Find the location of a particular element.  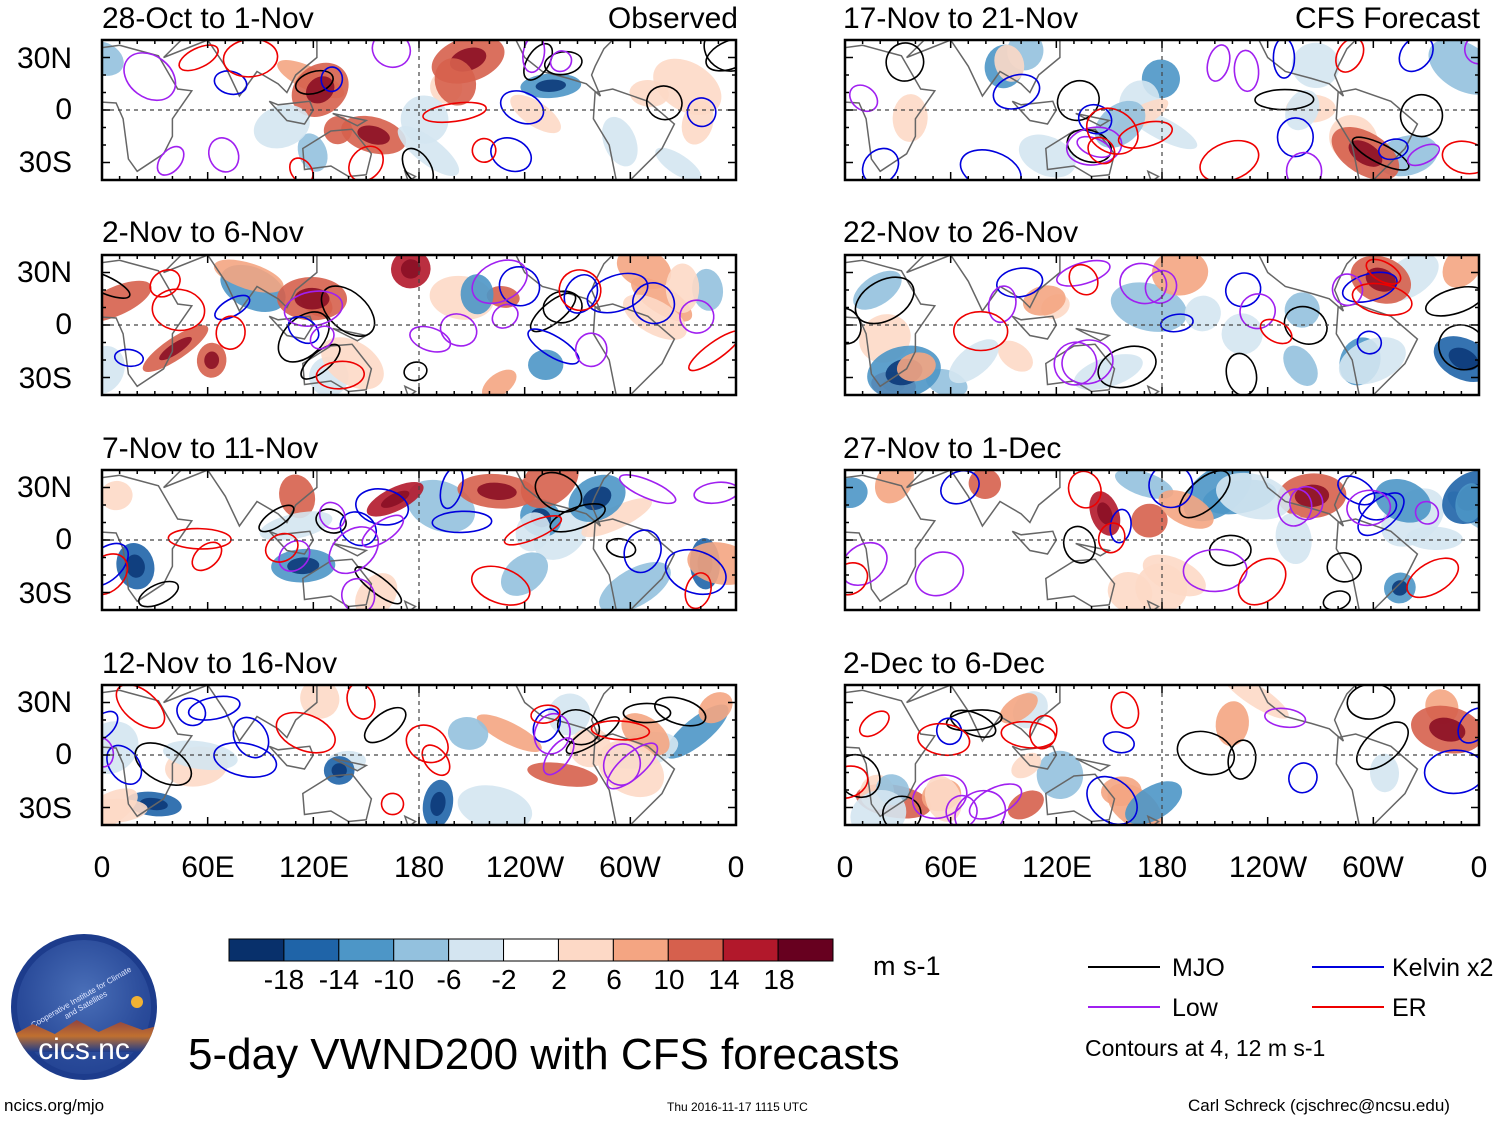

colorbar-tick-label: 10 is located at coordinates (669, 979).